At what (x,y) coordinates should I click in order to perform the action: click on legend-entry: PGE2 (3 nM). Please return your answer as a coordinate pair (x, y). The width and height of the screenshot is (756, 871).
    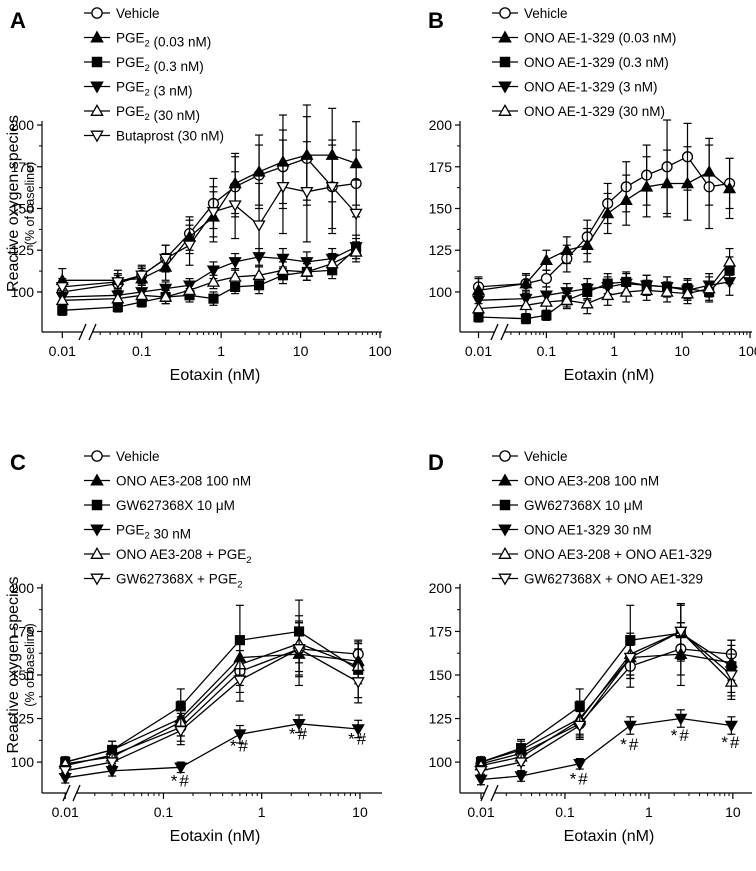
    Looking at the image, I should click on (138, 89).